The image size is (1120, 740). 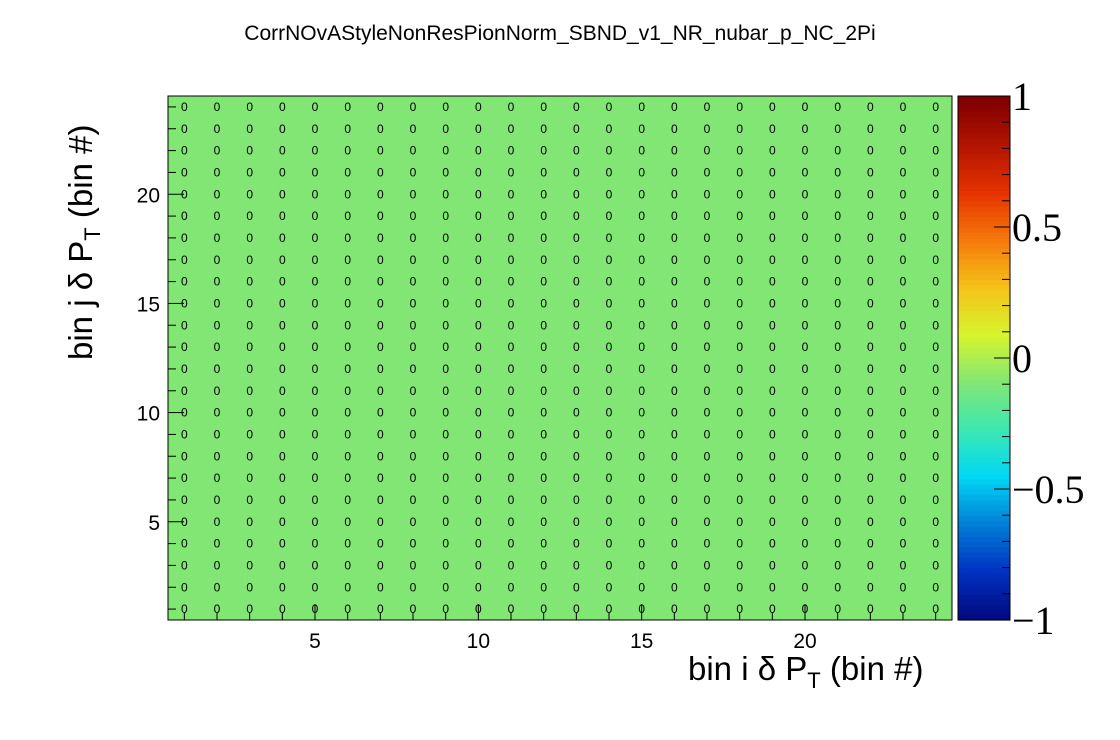 I want to click on x-tick-label: 5, so click(x=315, y=641).